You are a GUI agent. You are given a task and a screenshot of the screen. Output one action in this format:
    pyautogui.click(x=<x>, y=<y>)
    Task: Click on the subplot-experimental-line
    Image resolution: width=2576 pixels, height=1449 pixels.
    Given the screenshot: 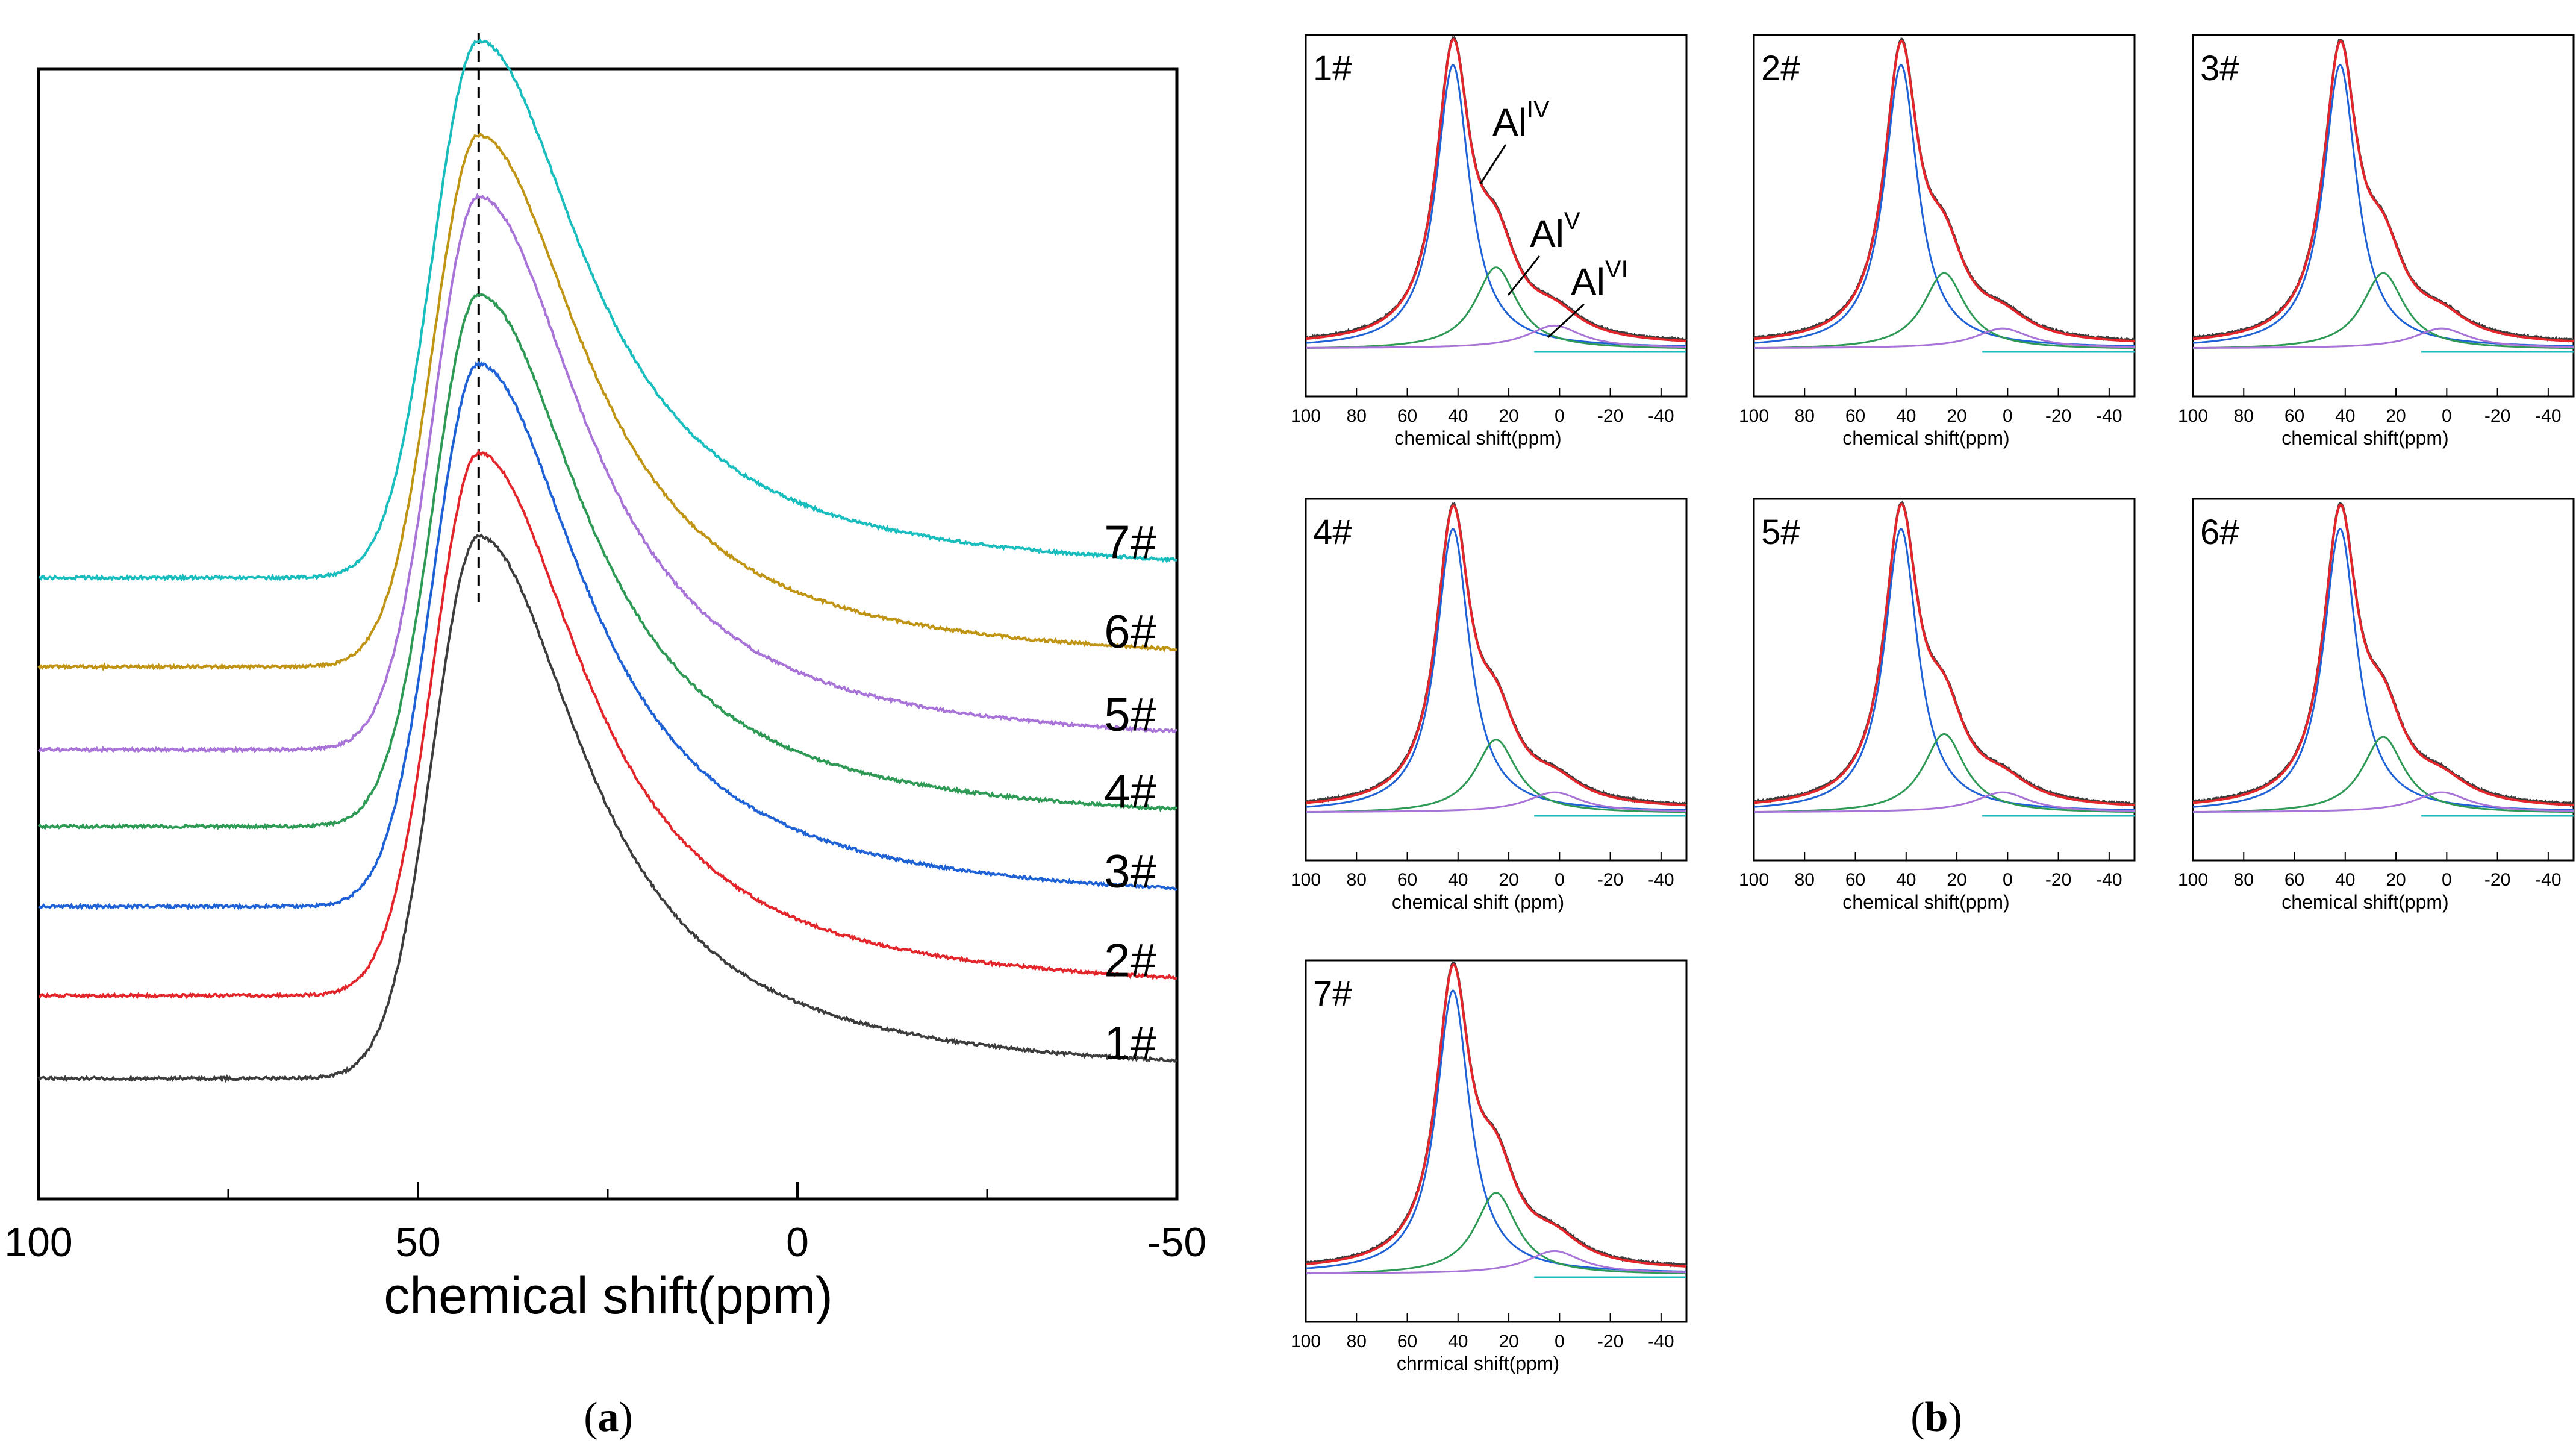 What is the action you would take?
    pyautogui.click(x=1496, y=1115)
    